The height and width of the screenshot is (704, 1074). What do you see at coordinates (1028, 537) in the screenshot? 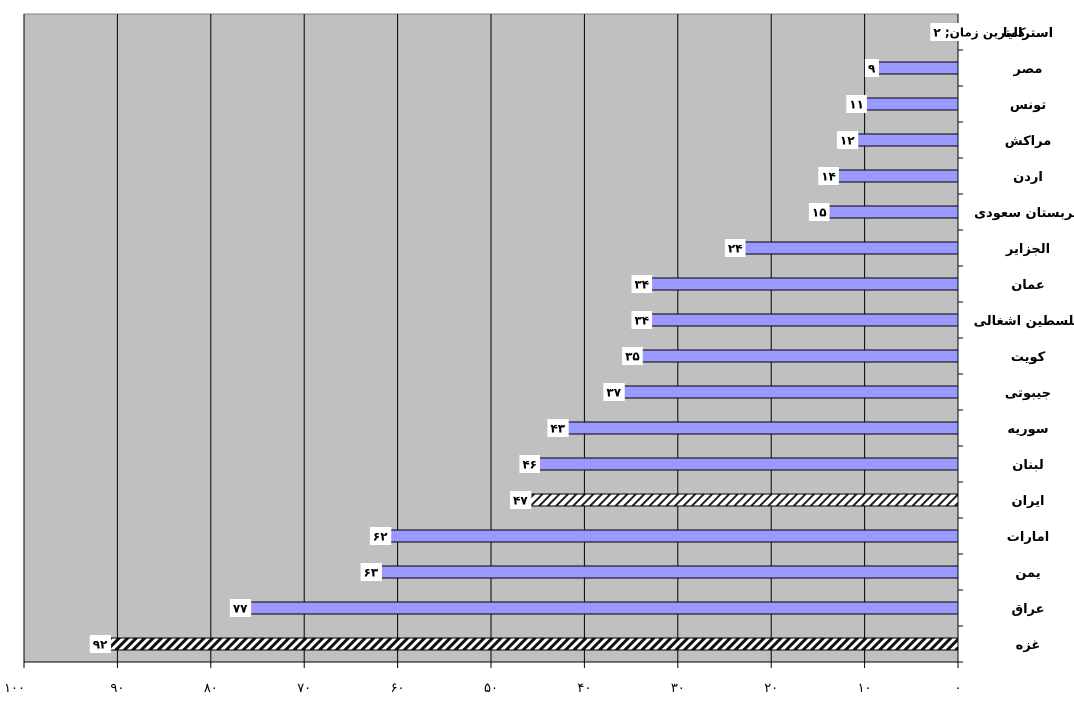
I see `category-label: امارات` at bounding box center [1028, 537].